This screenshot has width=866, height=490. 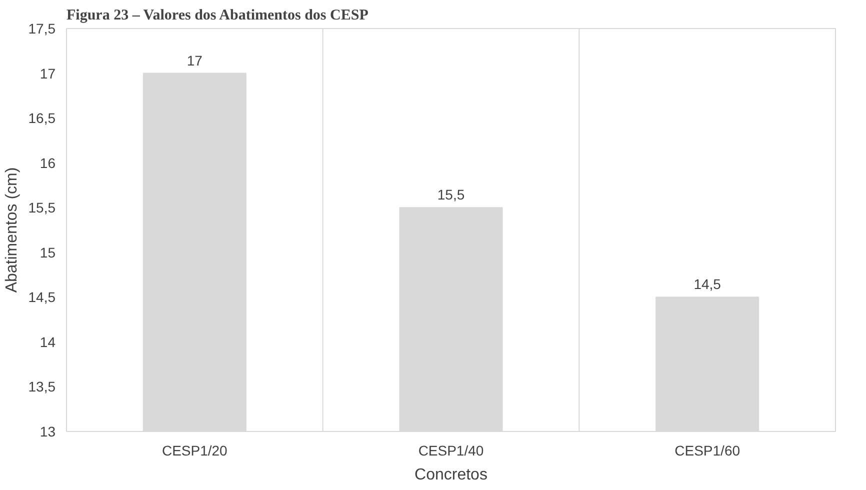 I want to click on y-tick-label: 16,5, so click(x=42, y=118).